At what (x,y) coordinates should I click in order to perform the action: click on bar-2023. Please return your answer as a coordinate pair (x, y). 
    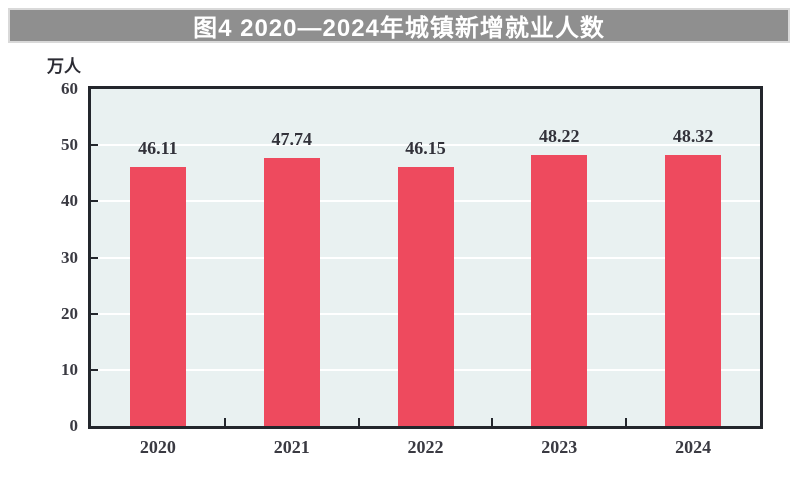
    Looking at the image, I should click on (559, 290).